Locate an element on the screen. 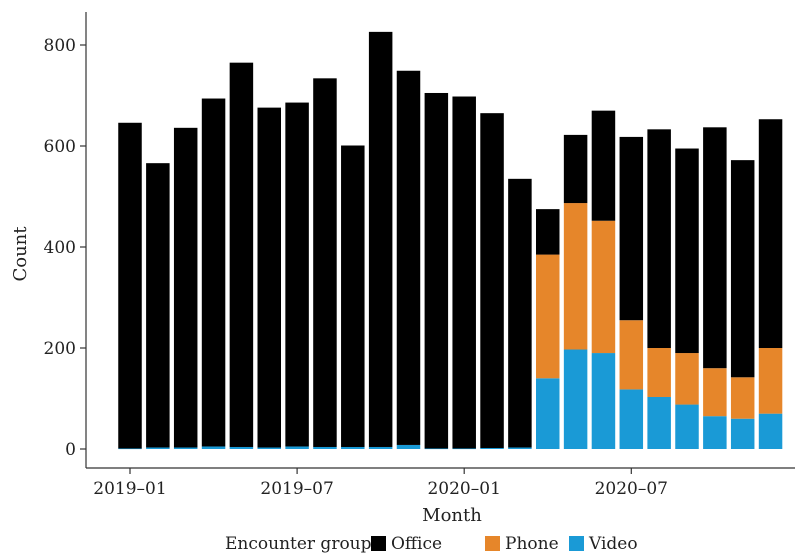 The height and width of the screenshot is (559, 806). x-tick-label-2019–07: 2019–07 is located at coordinates (296, 489).